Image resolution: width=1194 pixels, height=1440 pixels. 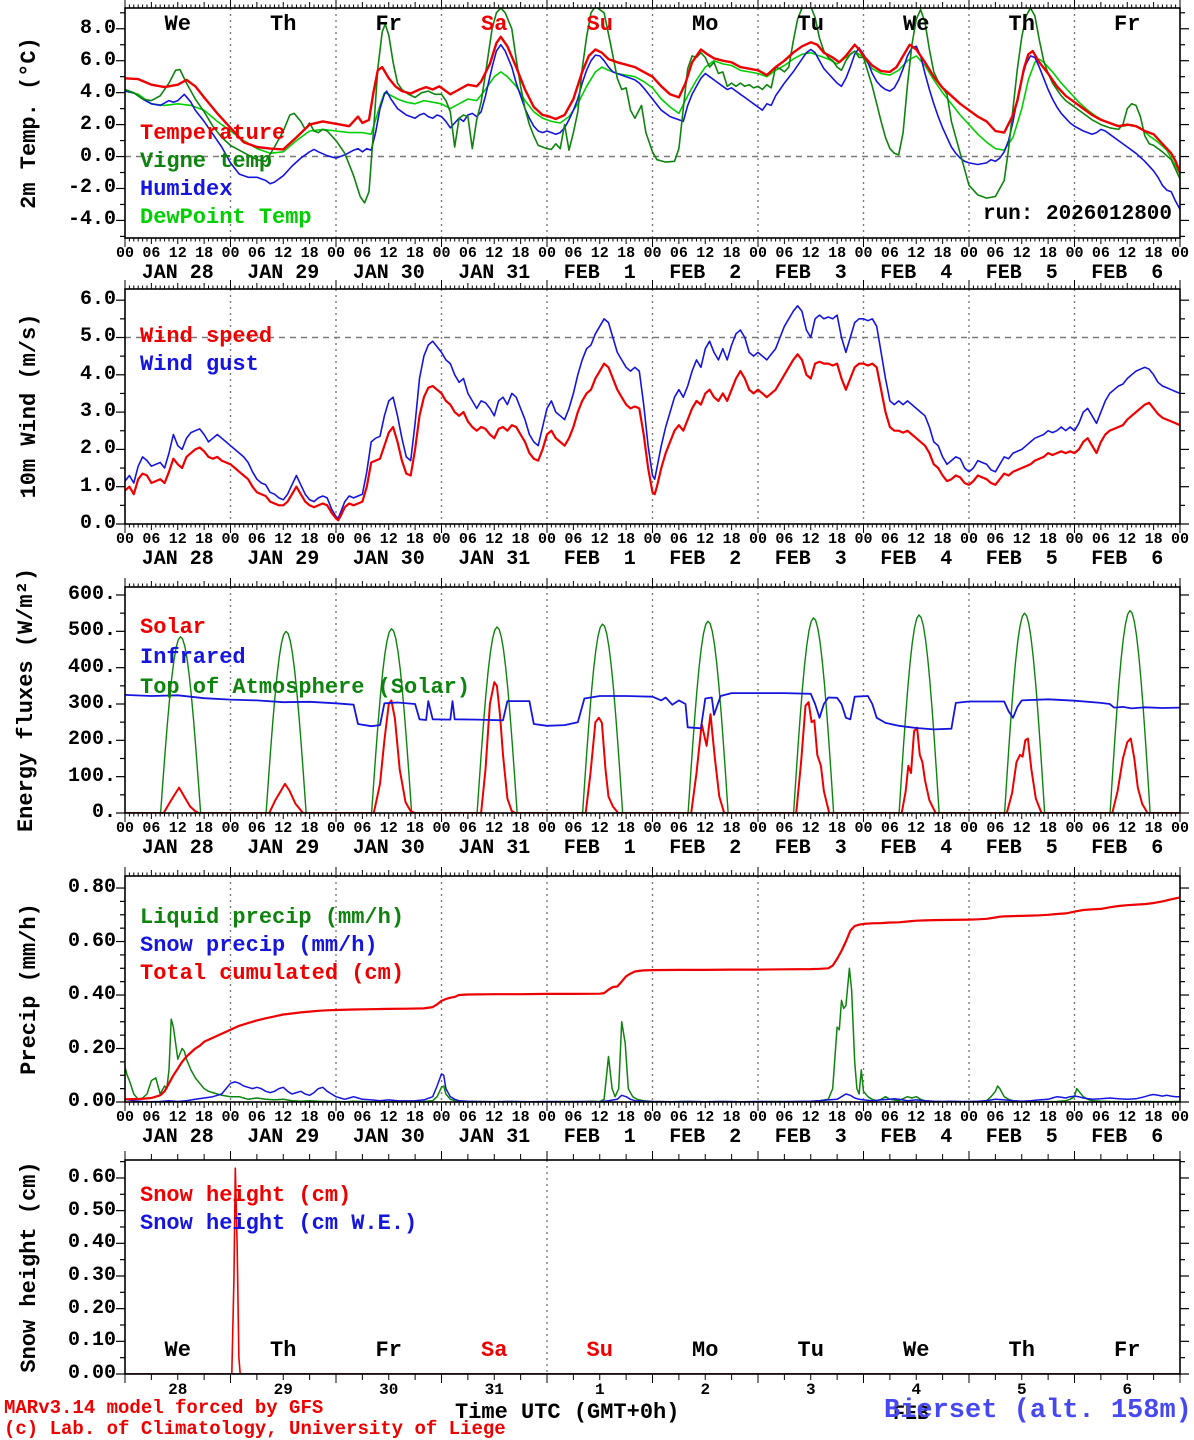 What do you see at coordinates (259, 945) in the screenshot?
I see `legend-item: Snow precip (mm/h)` at bounding box center [259, 945].